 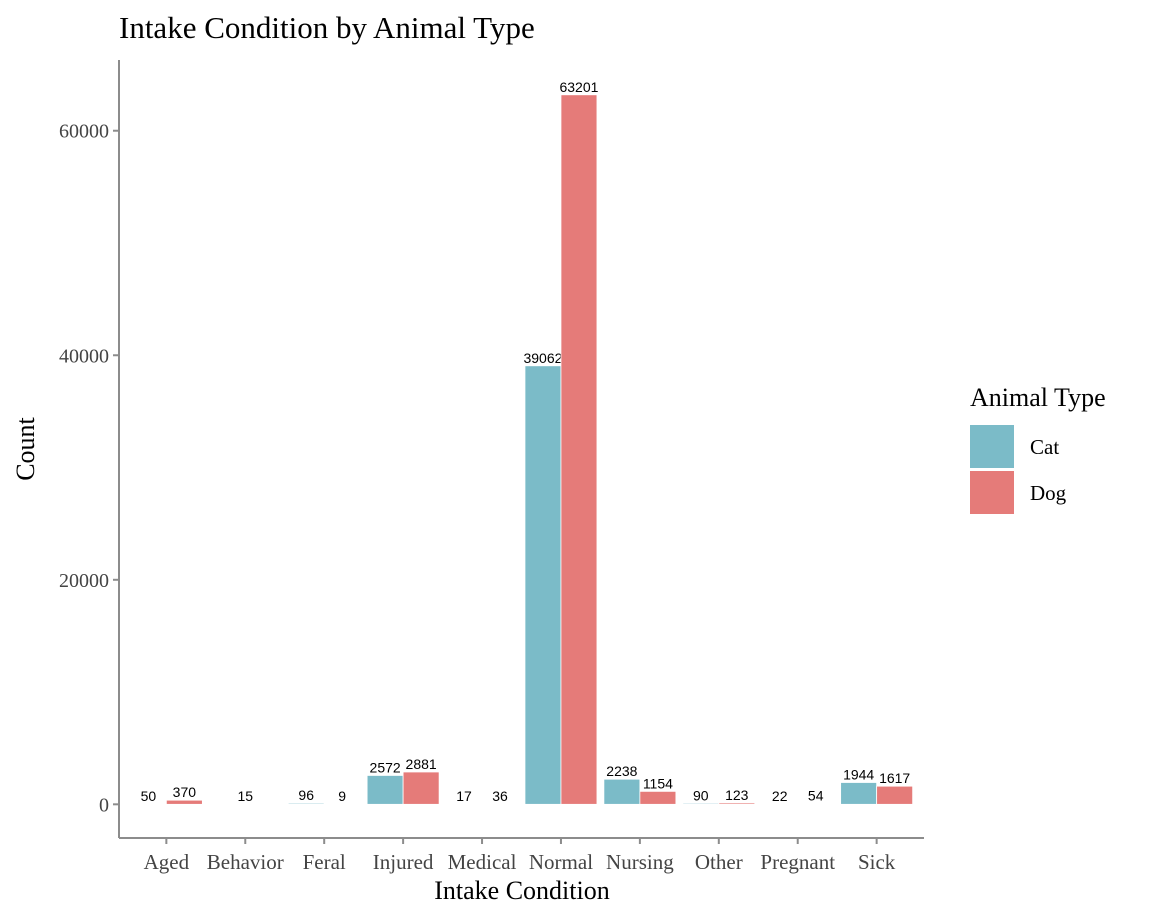 I want to click on data-label: 17, so click(x=464, y=796).